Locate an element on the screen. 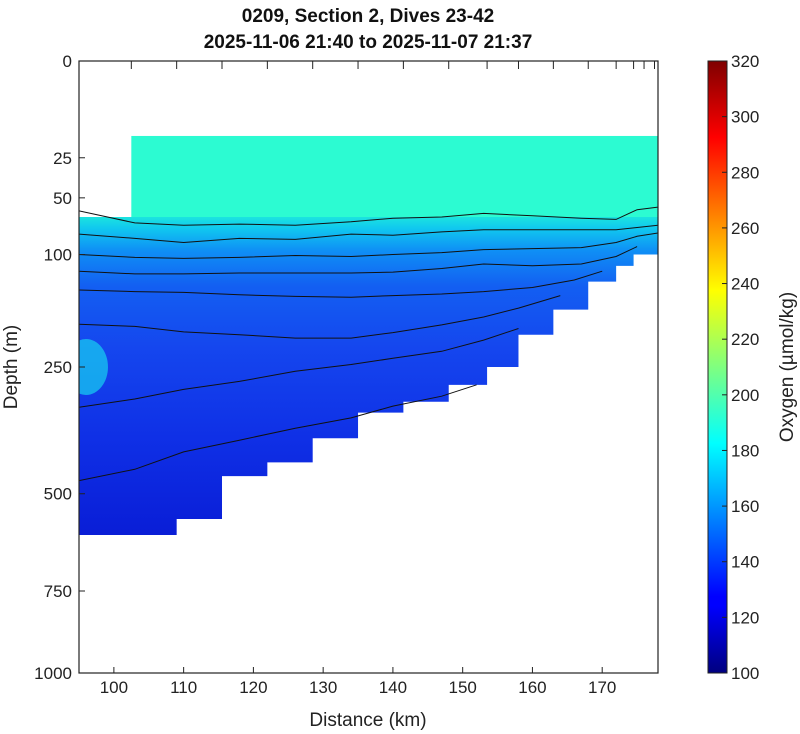 The image size is (800, 734). colorbar-tick-label: 120 is located at coordinates (745, 617).